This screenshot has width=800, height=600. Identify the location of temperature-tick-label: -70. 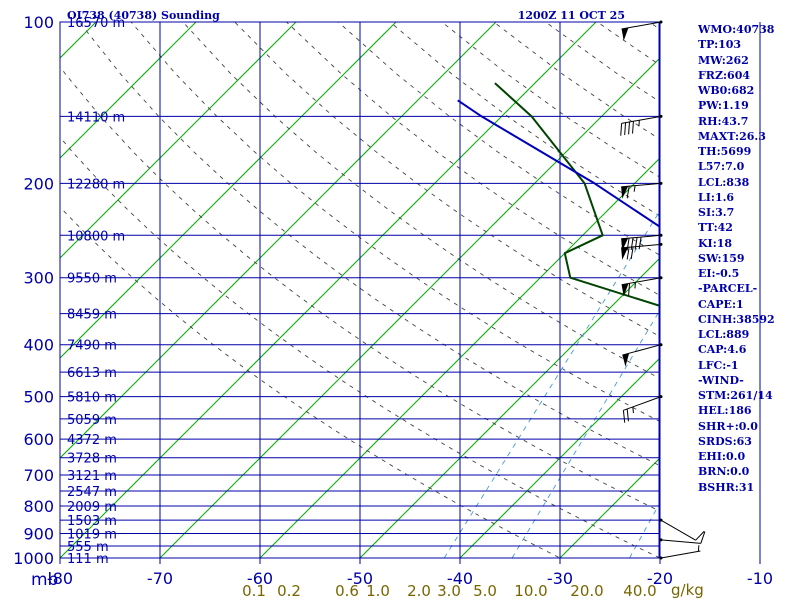
(160, 578).